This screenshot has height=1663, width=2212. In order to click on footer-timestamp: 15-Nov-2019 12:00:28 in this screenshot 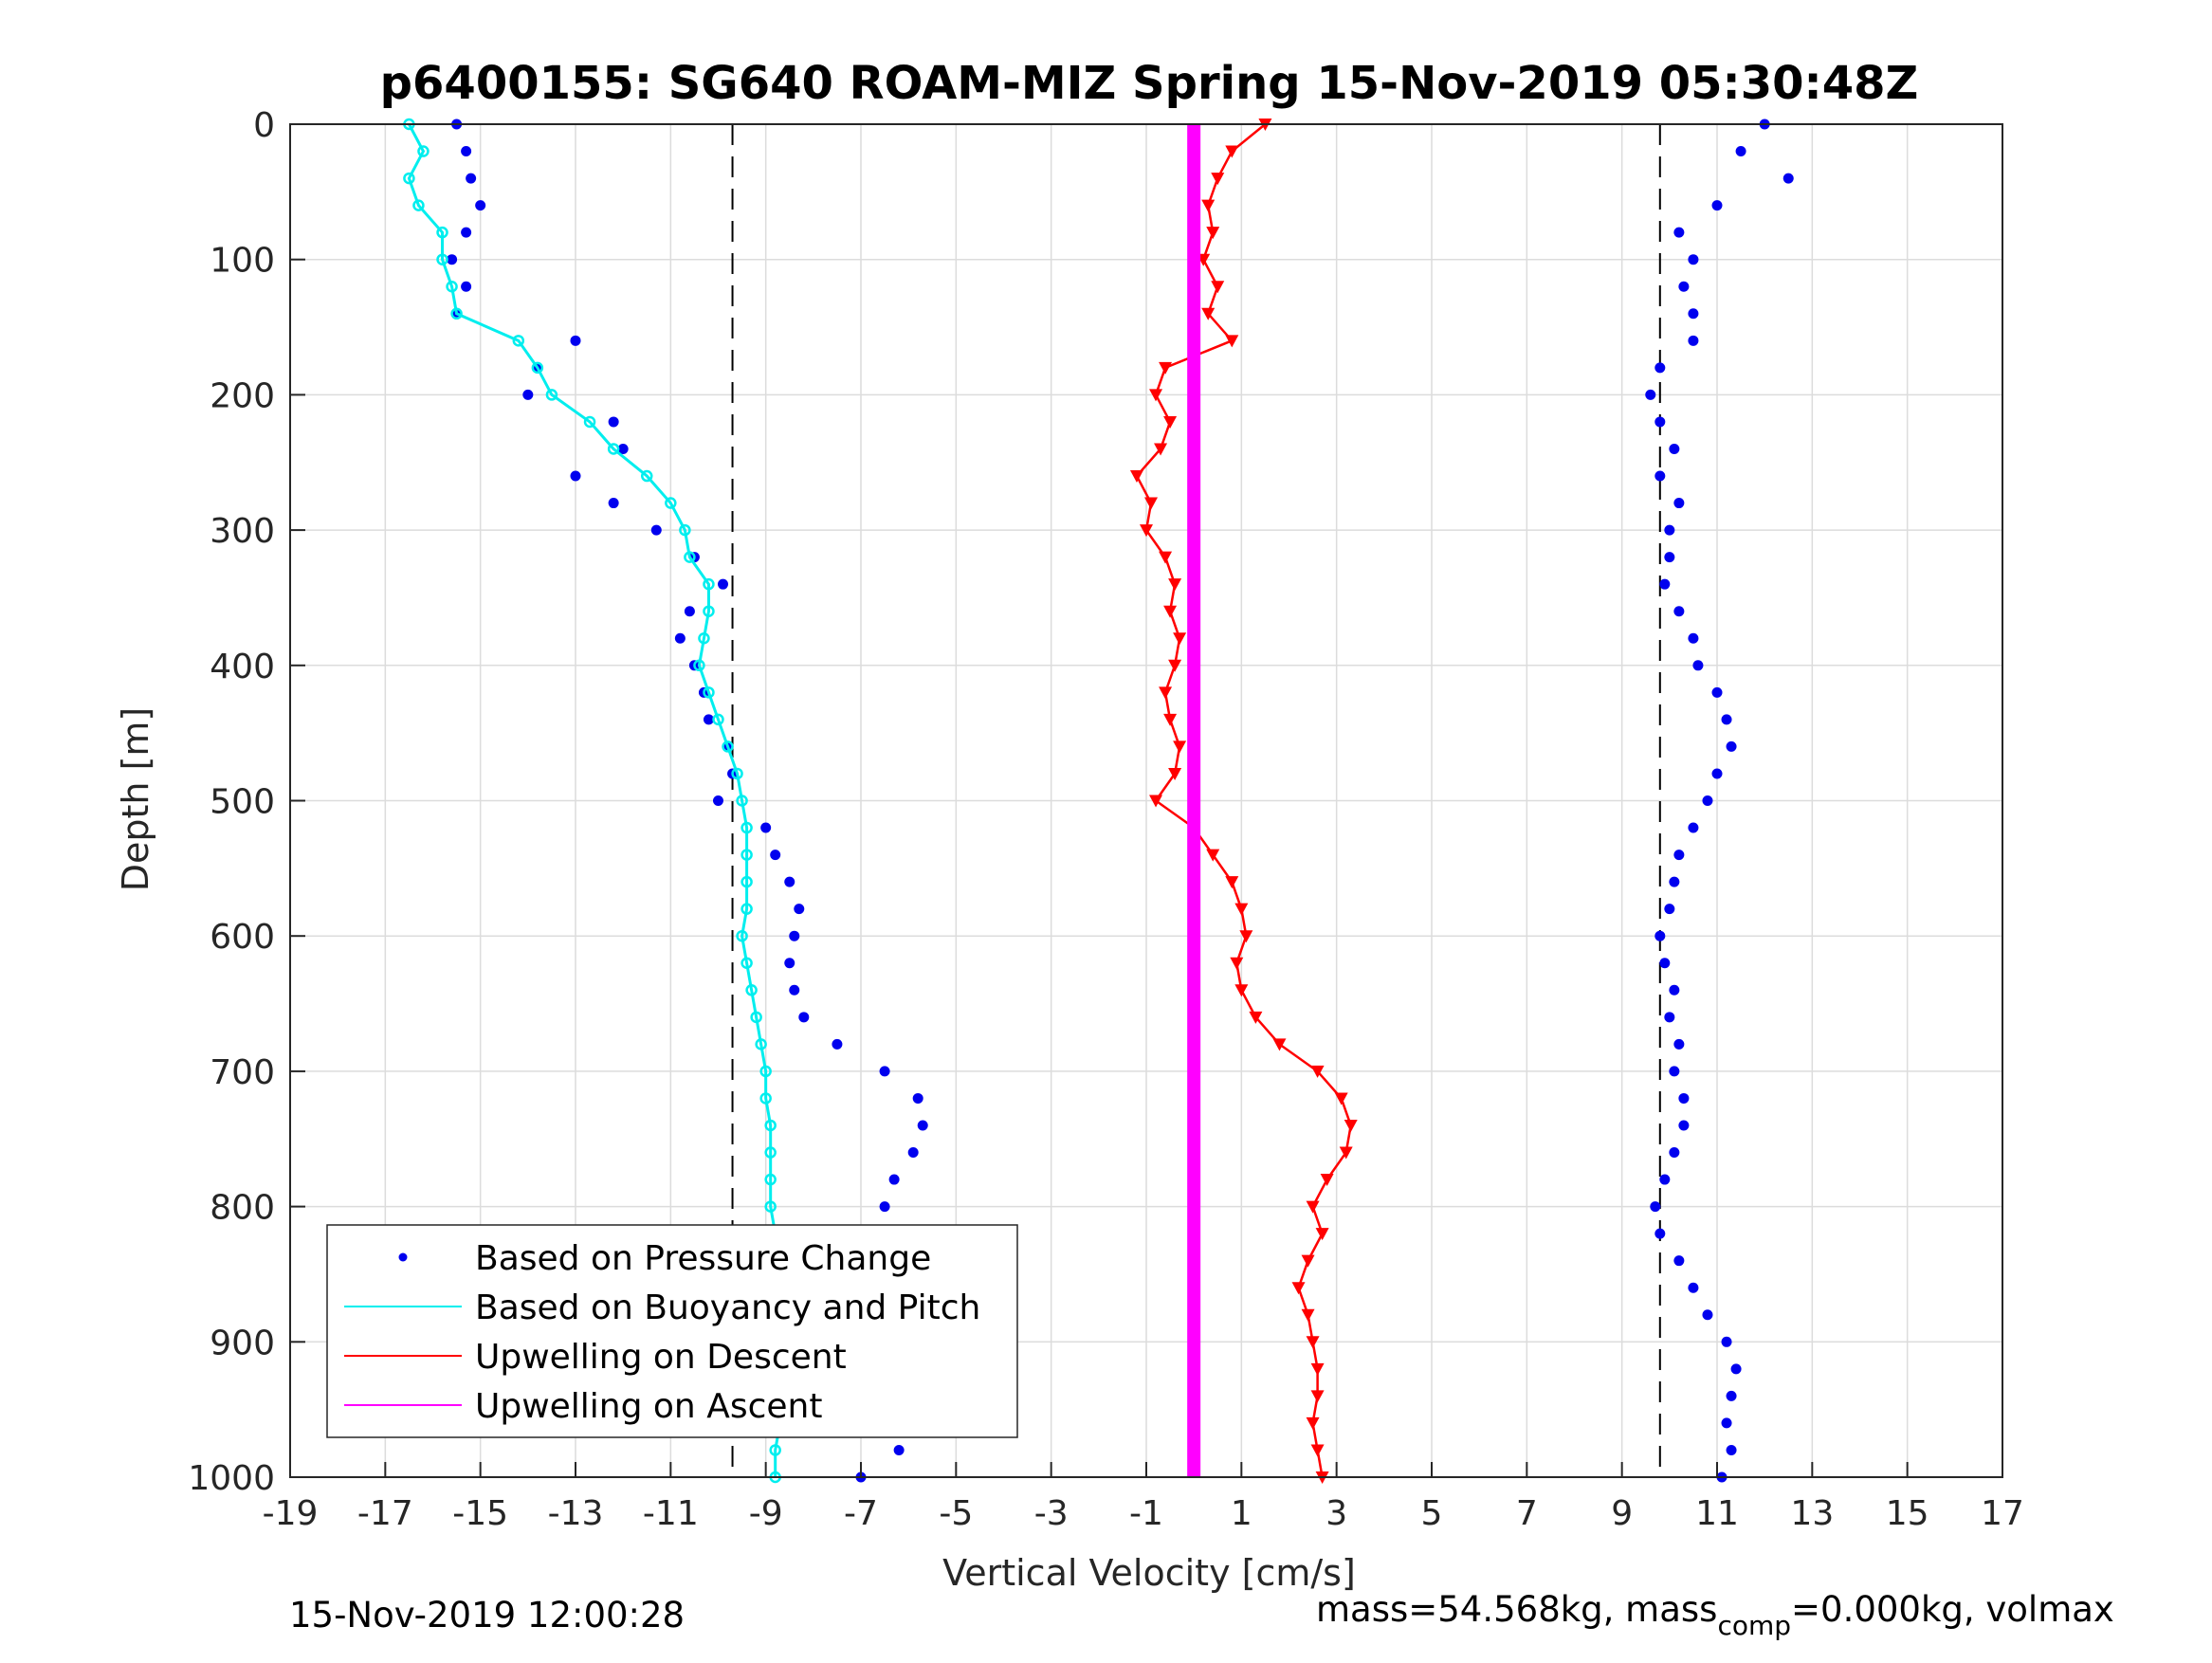, I will do `click(487, 1615)`.